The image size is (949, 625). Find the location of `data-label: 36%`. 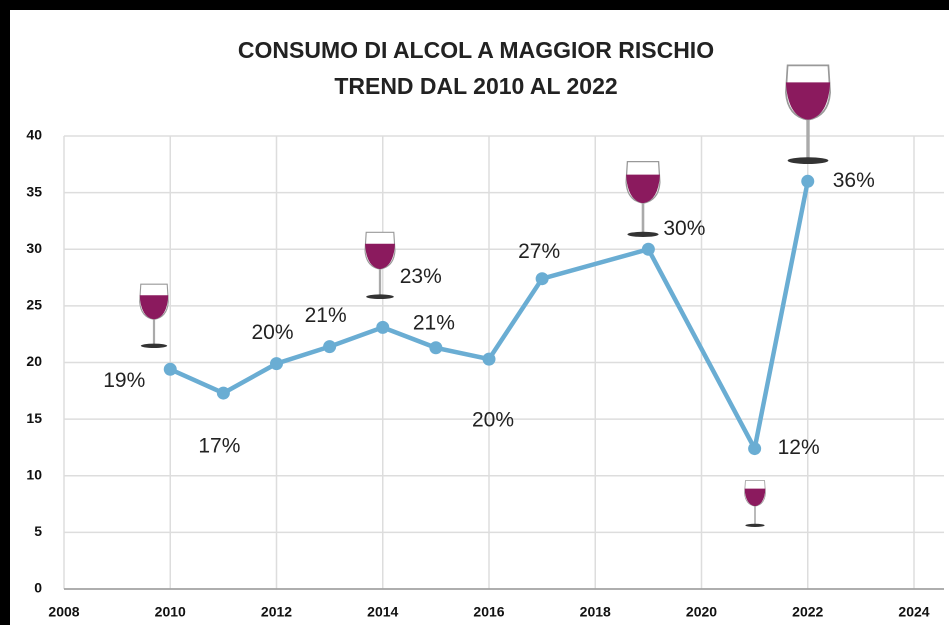

data-label: 36% is located at coordinates (854, 180).